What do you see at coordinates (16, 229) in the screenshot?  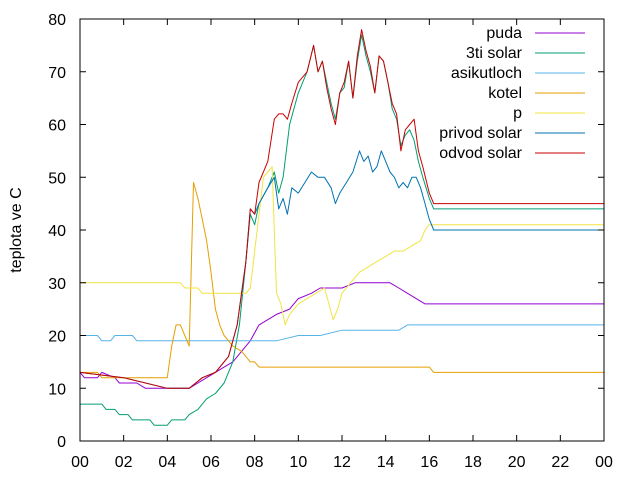 I see `y-axis-label: teplota ve C` at bounding box center [16, 229].